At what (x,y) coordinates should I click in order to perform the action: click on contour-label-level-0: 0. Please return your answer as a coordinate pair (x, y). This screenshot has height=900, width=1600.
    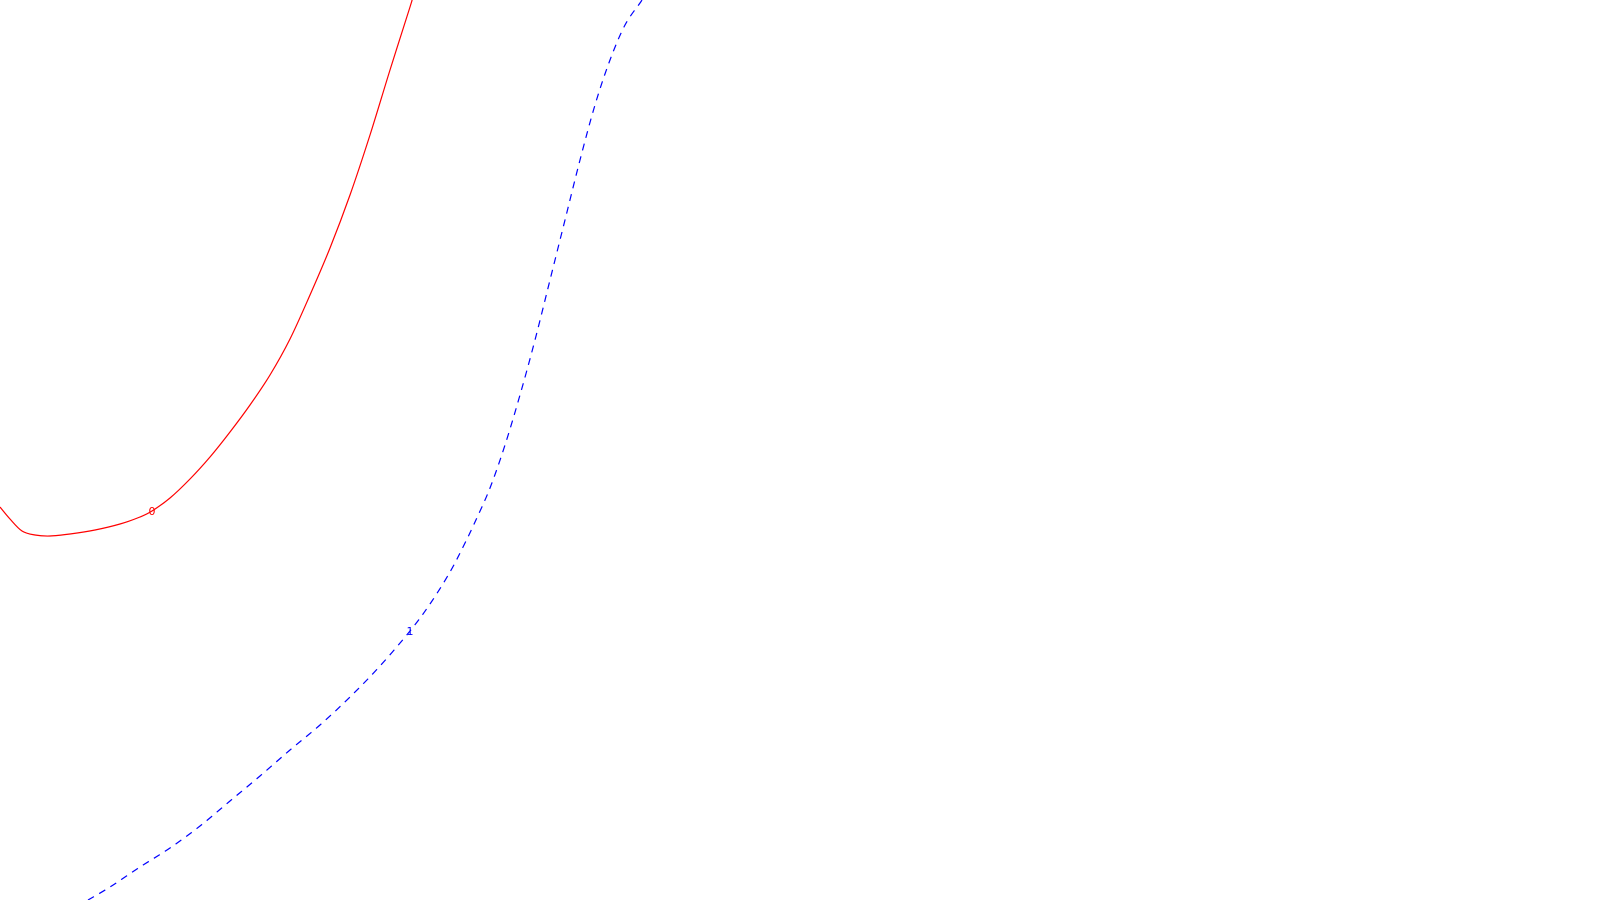
    Looking at the image, I should click on (152, 511).